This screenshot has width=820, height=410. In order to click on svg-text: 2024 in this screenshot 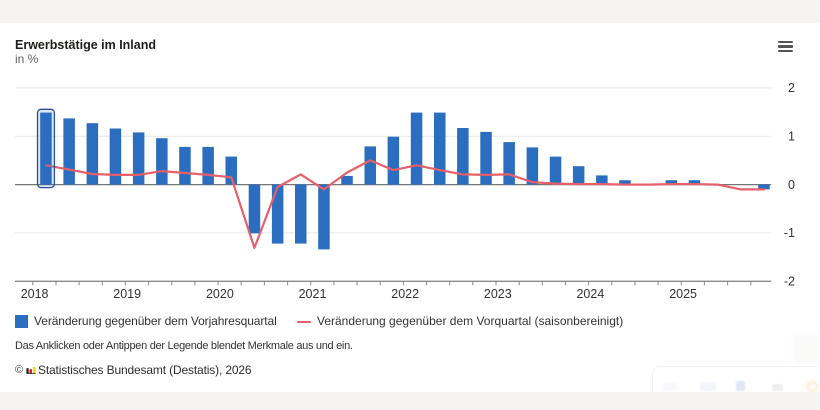, I will do `click(590, 294)`.